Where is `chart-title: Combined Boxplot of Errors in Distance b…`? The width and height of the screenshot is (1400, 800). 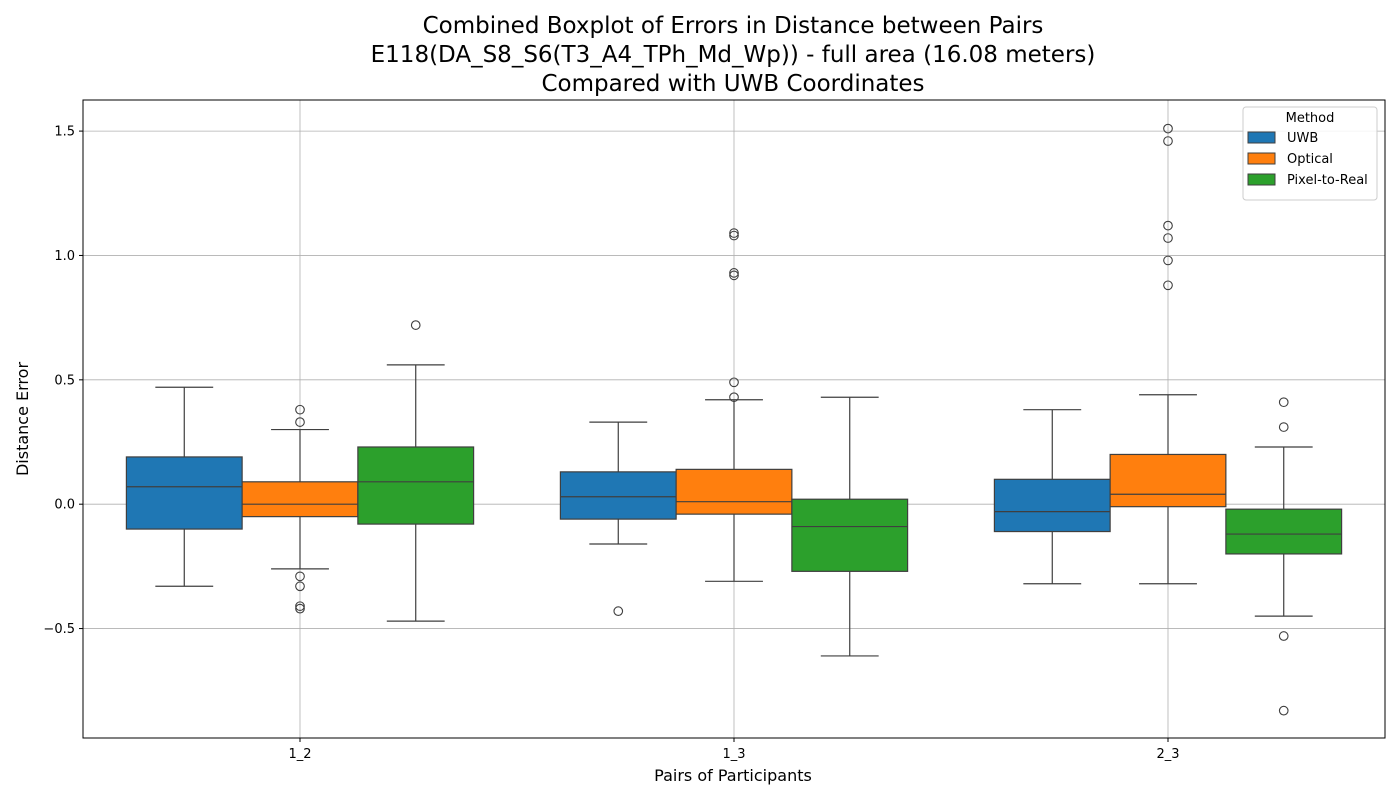
chart-title: Combined Boxplot of Errors in Distance b… is located at coordinates (733, 55).